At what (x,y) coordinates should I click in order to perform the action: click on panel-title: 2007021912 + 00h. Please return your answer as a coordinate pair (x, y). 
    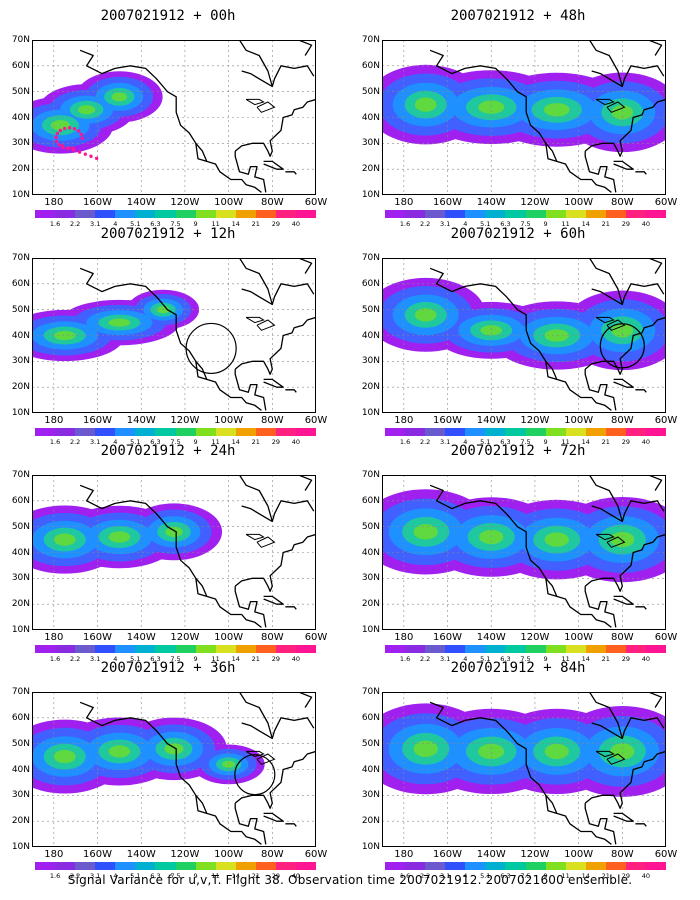
    Looking at the image, I should click on (168, 16).